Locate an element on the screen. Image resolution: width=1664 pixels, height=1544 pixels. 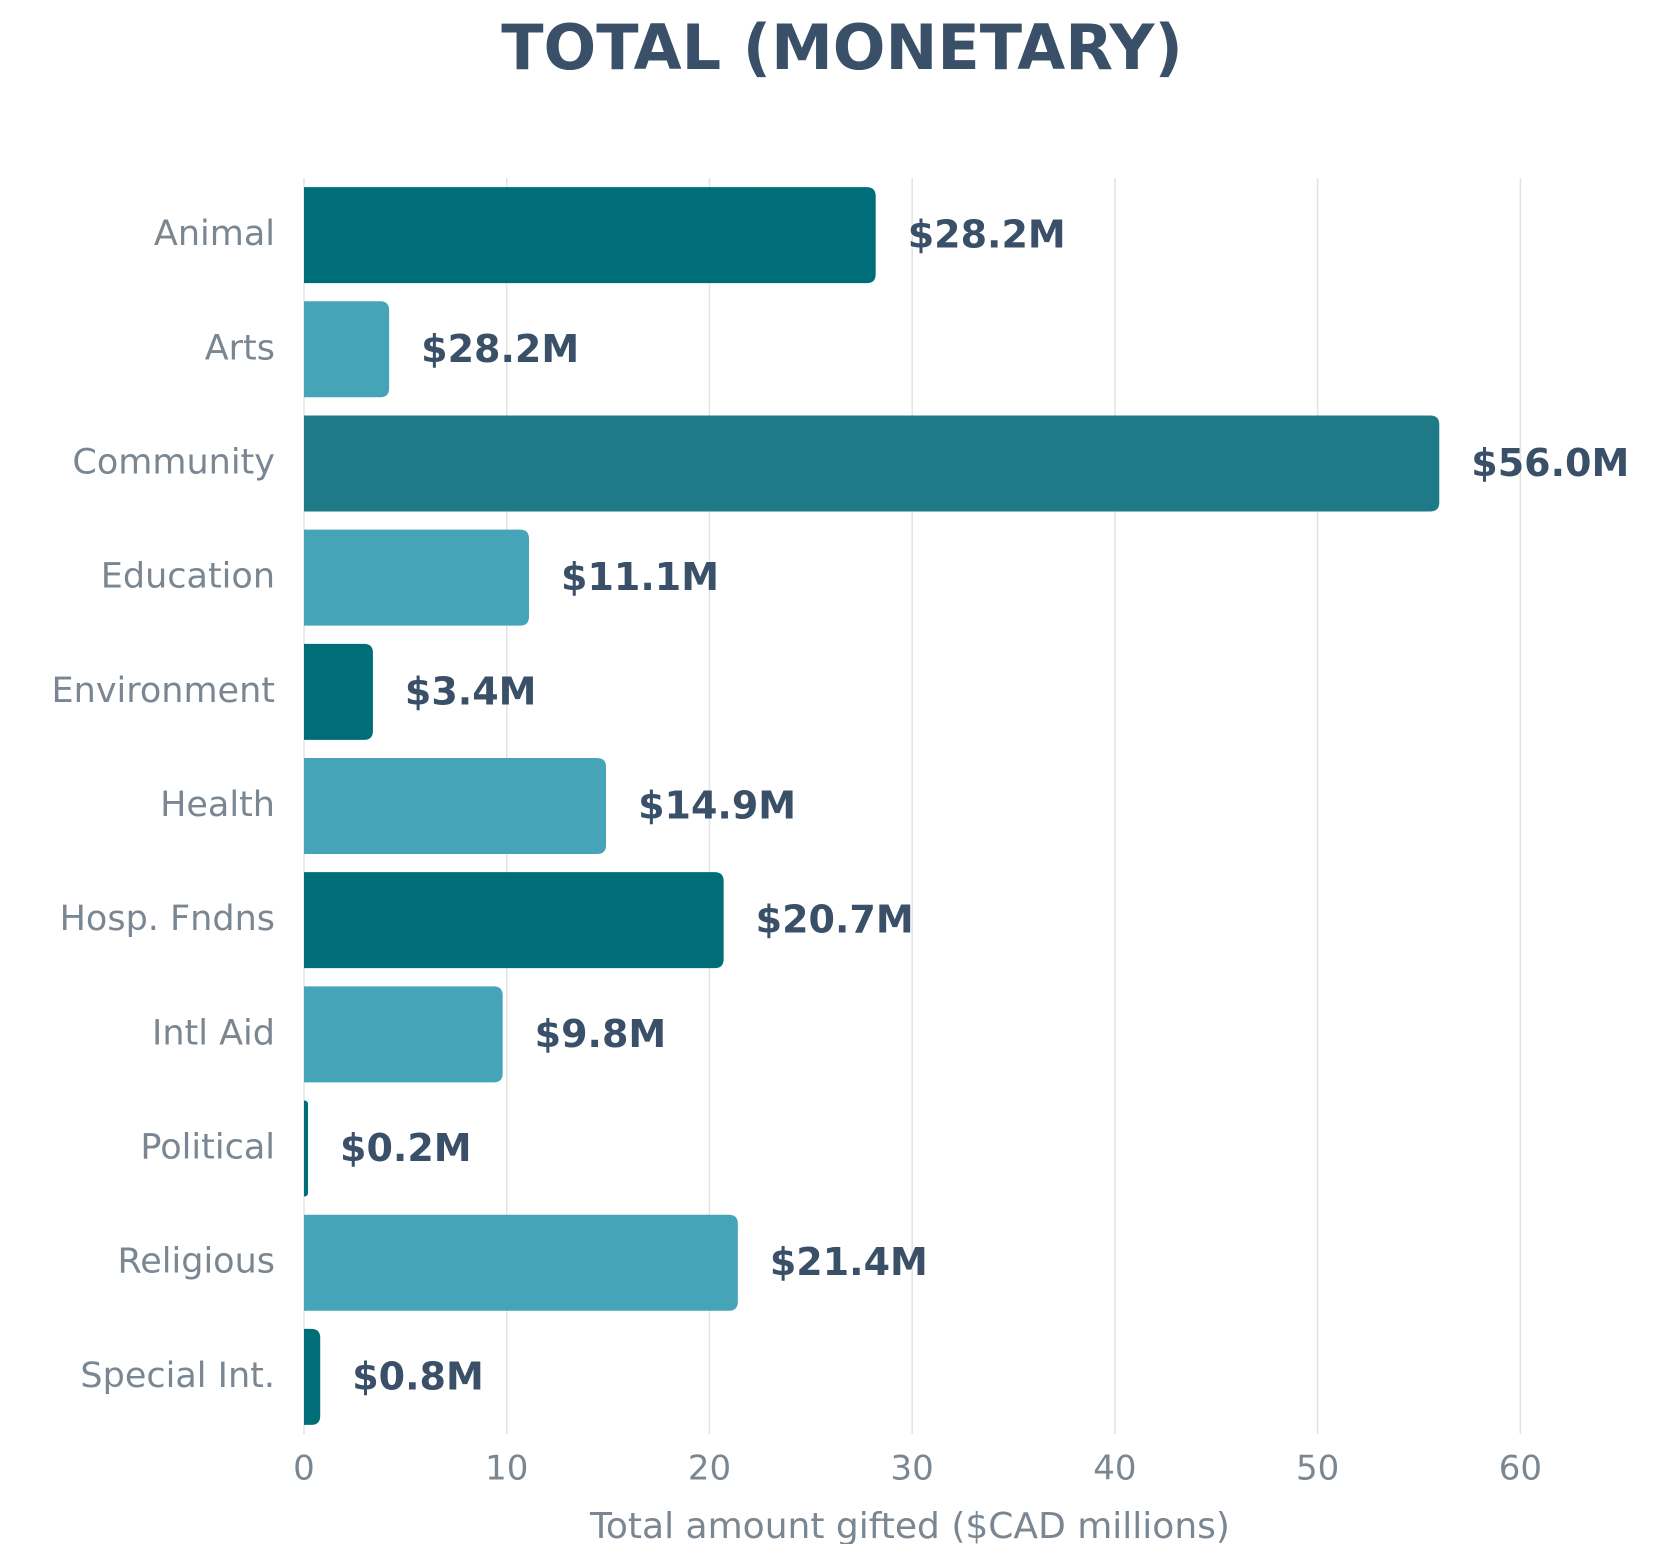
y-tick-label: Intl Aid is located at coordinates (213, 1033).